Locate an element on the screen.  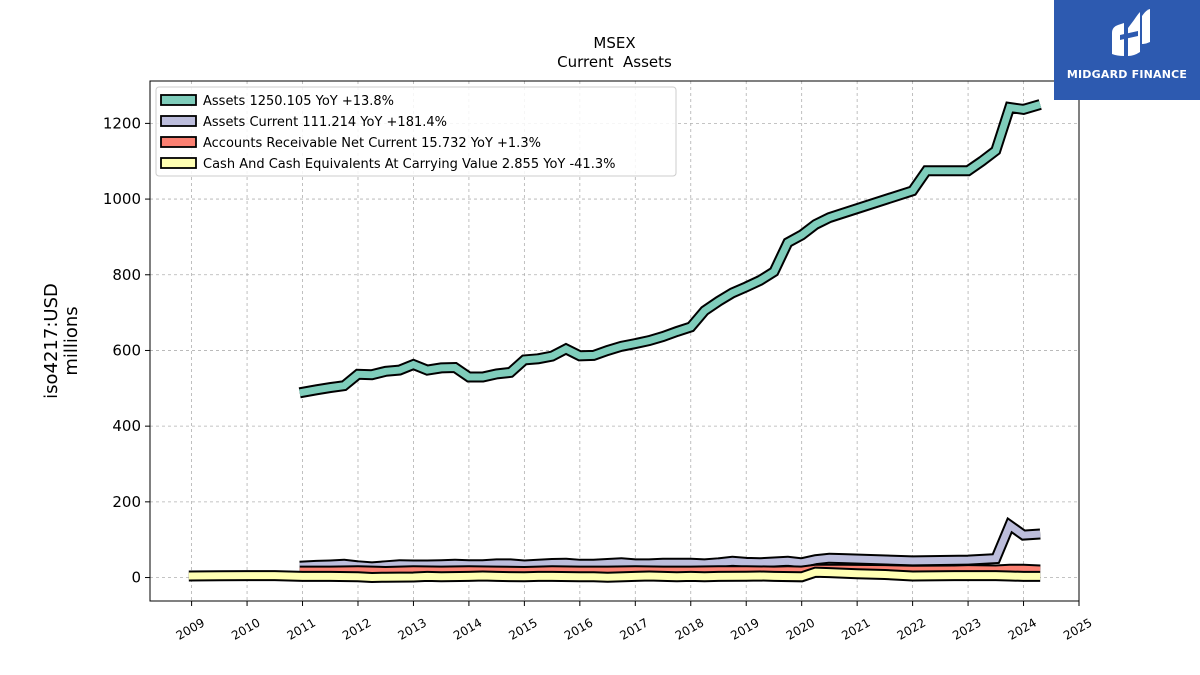
x-tick-label: 2015 is located at coordinates (522, 628).